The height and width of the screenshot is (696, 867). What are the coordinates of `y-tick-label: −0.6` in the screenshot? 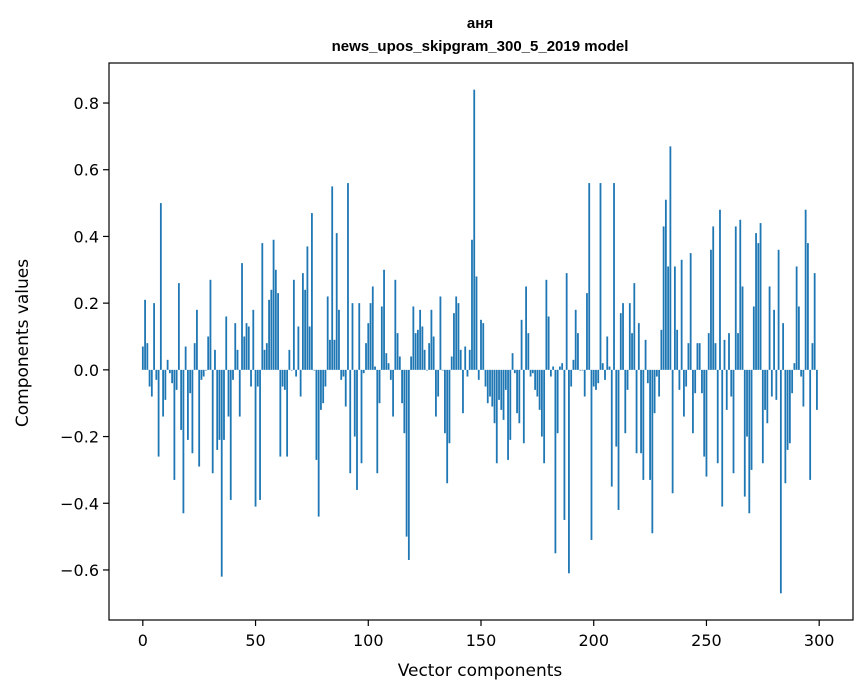 It's located at (79, 570).